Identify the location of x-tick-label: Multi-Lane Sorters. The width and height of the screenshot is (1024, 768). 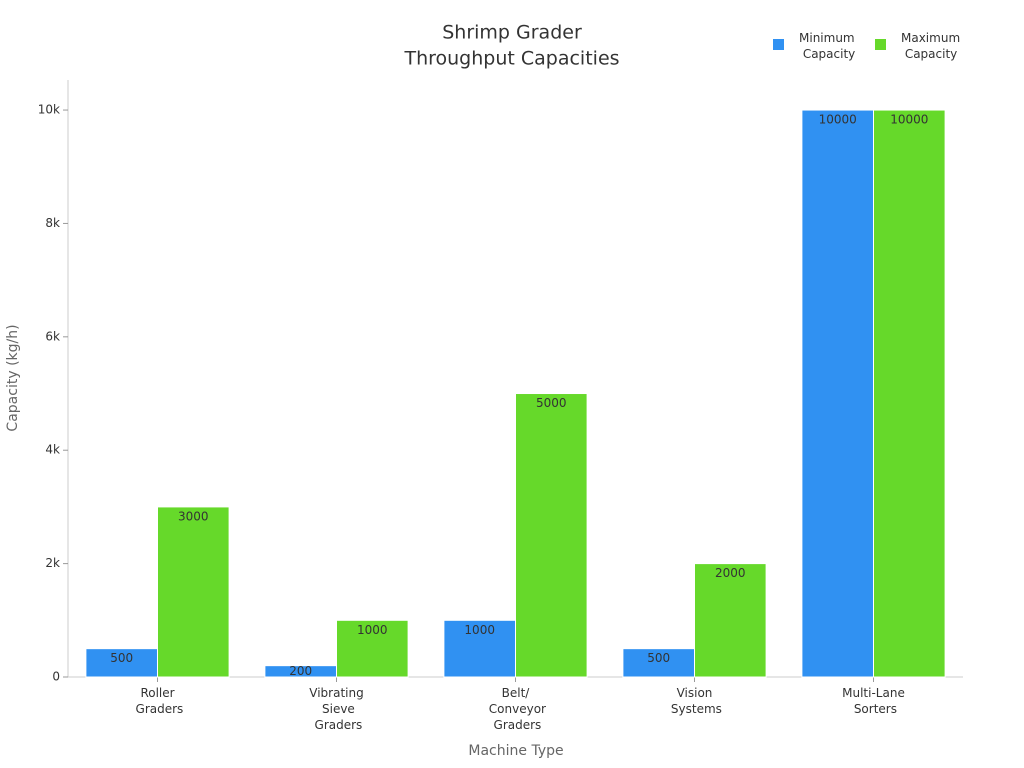
(873, 701).